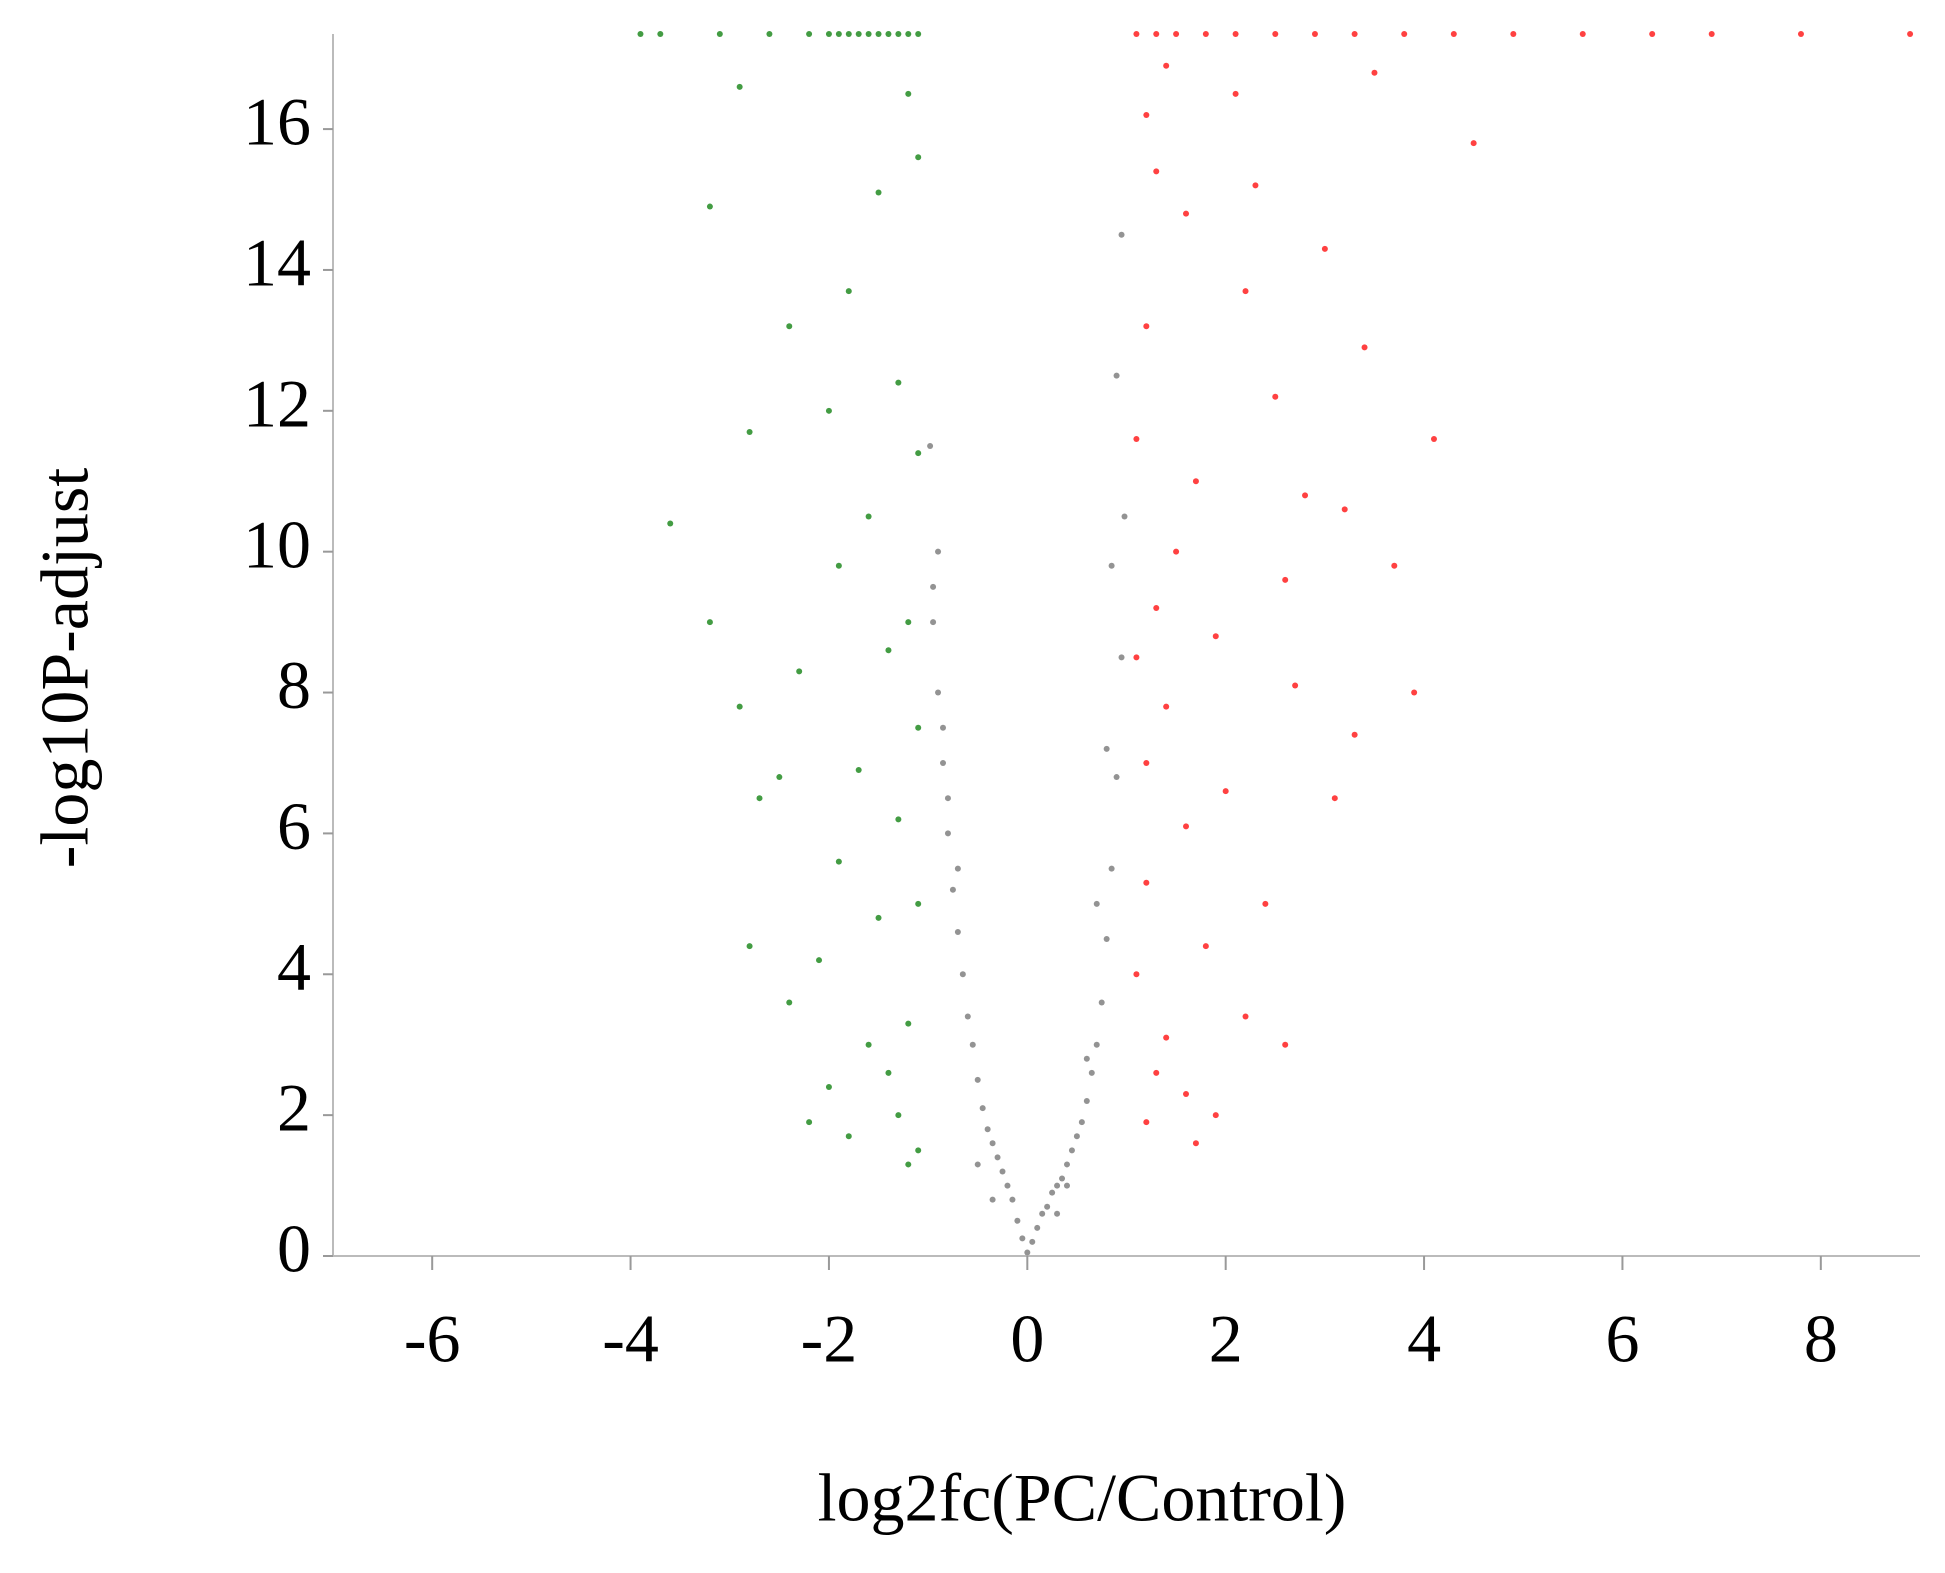  I want to click on y-axis-label: -log10P-adjust, so click(65, 668).